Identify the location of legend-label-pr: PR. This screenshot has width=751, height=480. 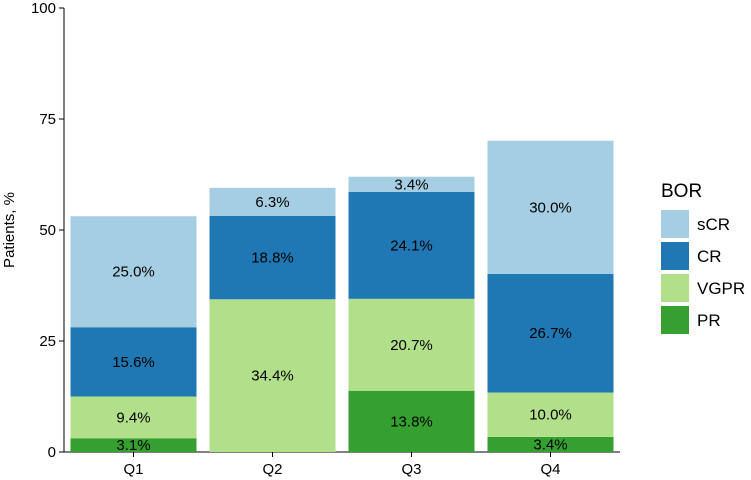
(709, 320).